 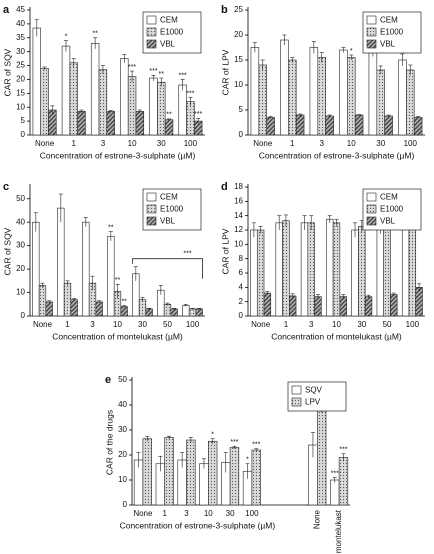 I want to click on bracket-label: ***, so click(x=187, y=254).